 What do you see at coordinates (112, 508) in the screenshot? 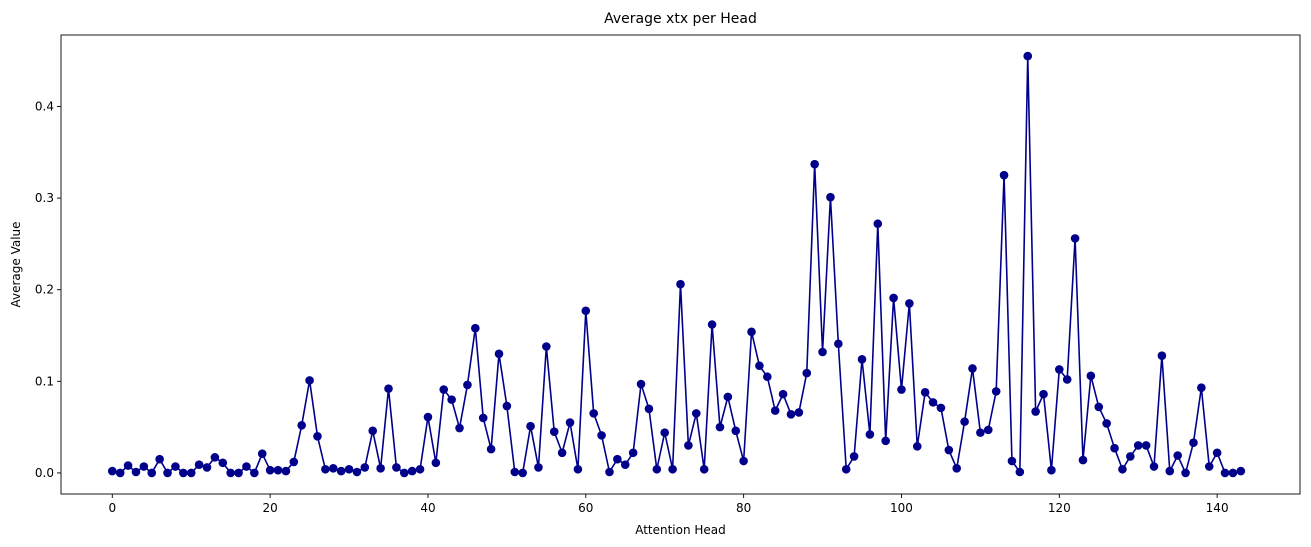
I see `x-tick-label: 0` at bounding box center [112, 508].